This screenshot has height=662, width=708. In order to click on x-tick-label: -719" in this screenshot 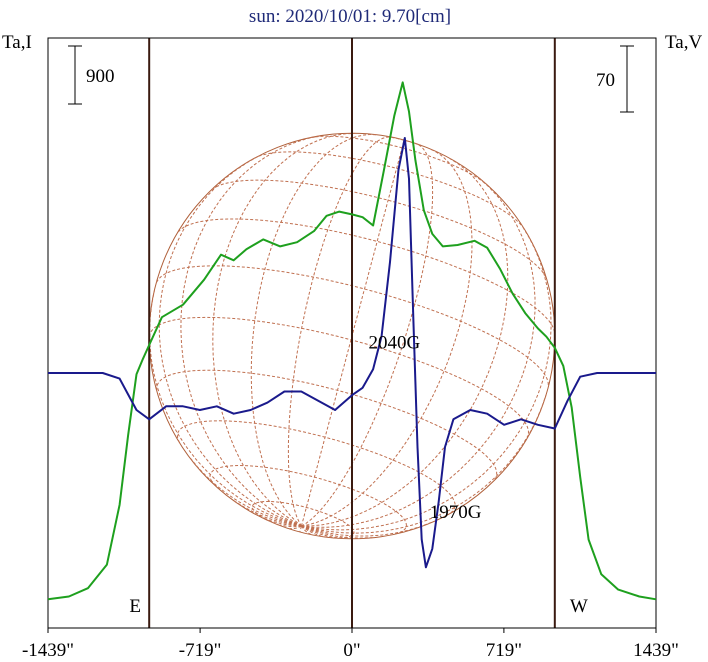, I will do `click(200, 650)`.